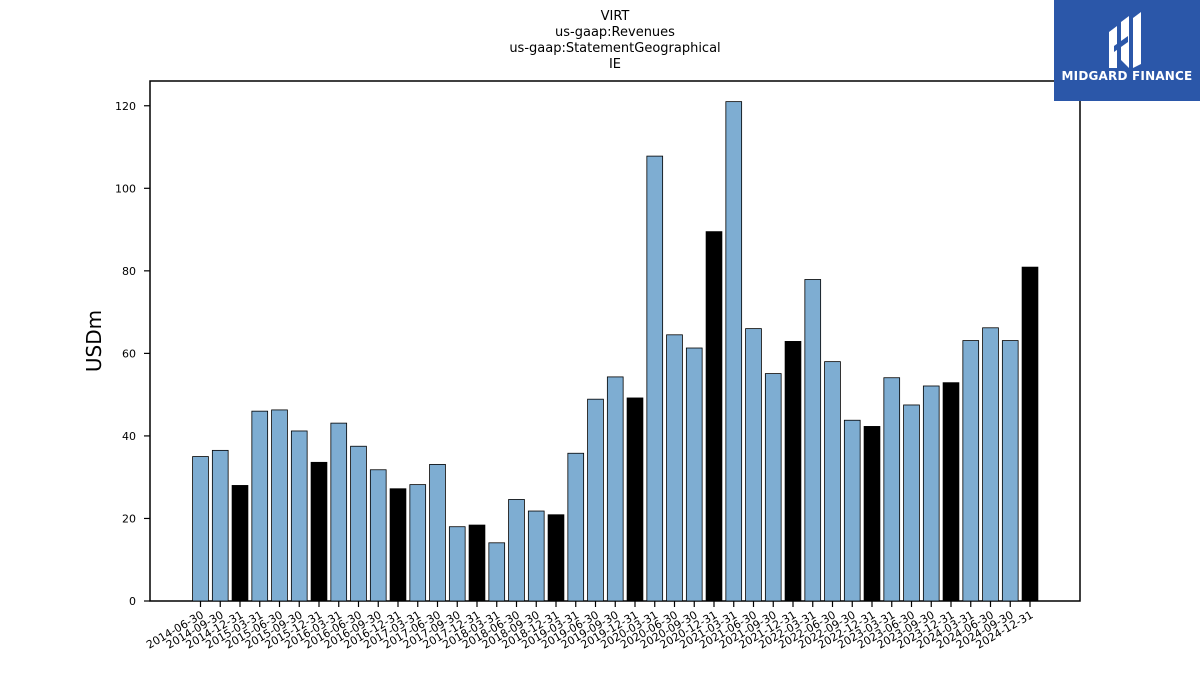  What do you see at coordinates (125, 106) in the screenshot?
I see `y-tick-label: 120` at bounding box center [125, 106].